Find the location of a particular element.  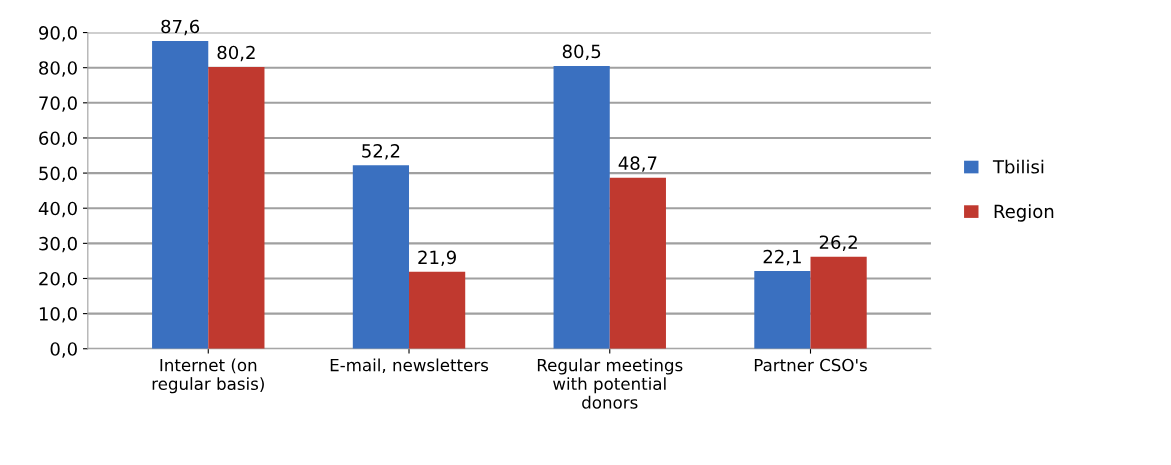

y-tick-label: 50,0 is located at coordinates (58, 174).